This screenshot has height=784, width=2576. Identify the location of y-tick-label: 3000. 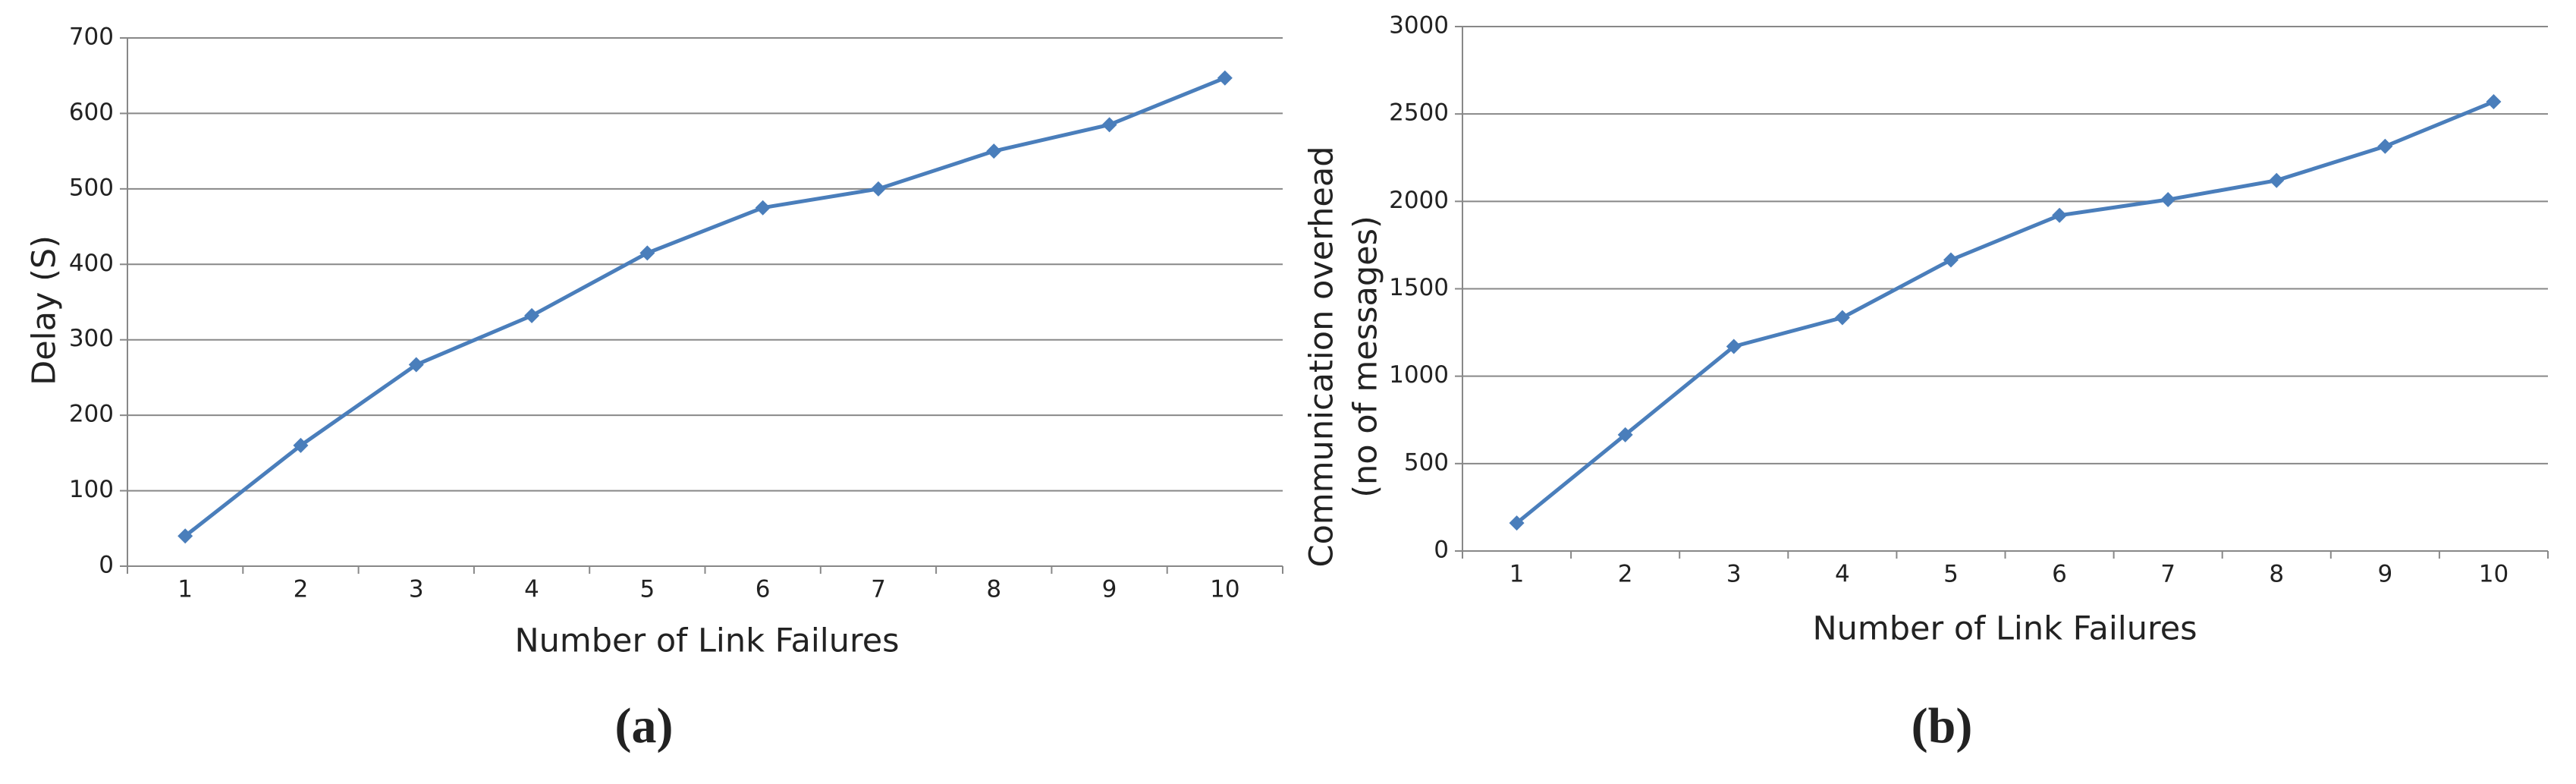
(1419, 25).